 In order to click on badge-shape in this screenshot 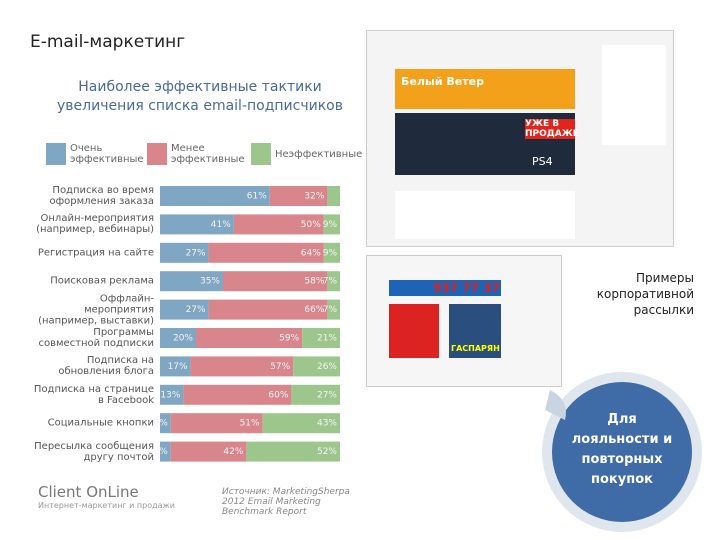, I will do `click(622, 452)`.